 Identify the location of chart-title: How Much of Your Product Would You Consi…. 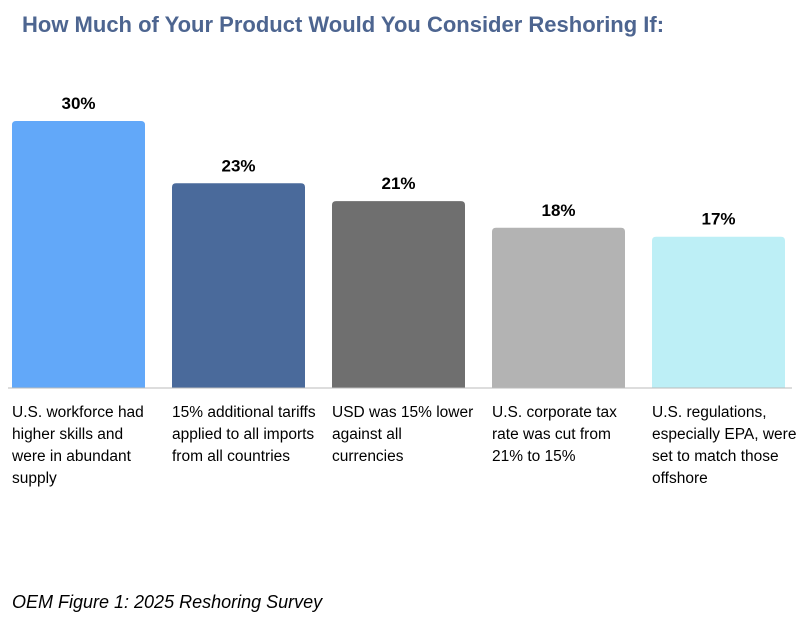
(343, 24).